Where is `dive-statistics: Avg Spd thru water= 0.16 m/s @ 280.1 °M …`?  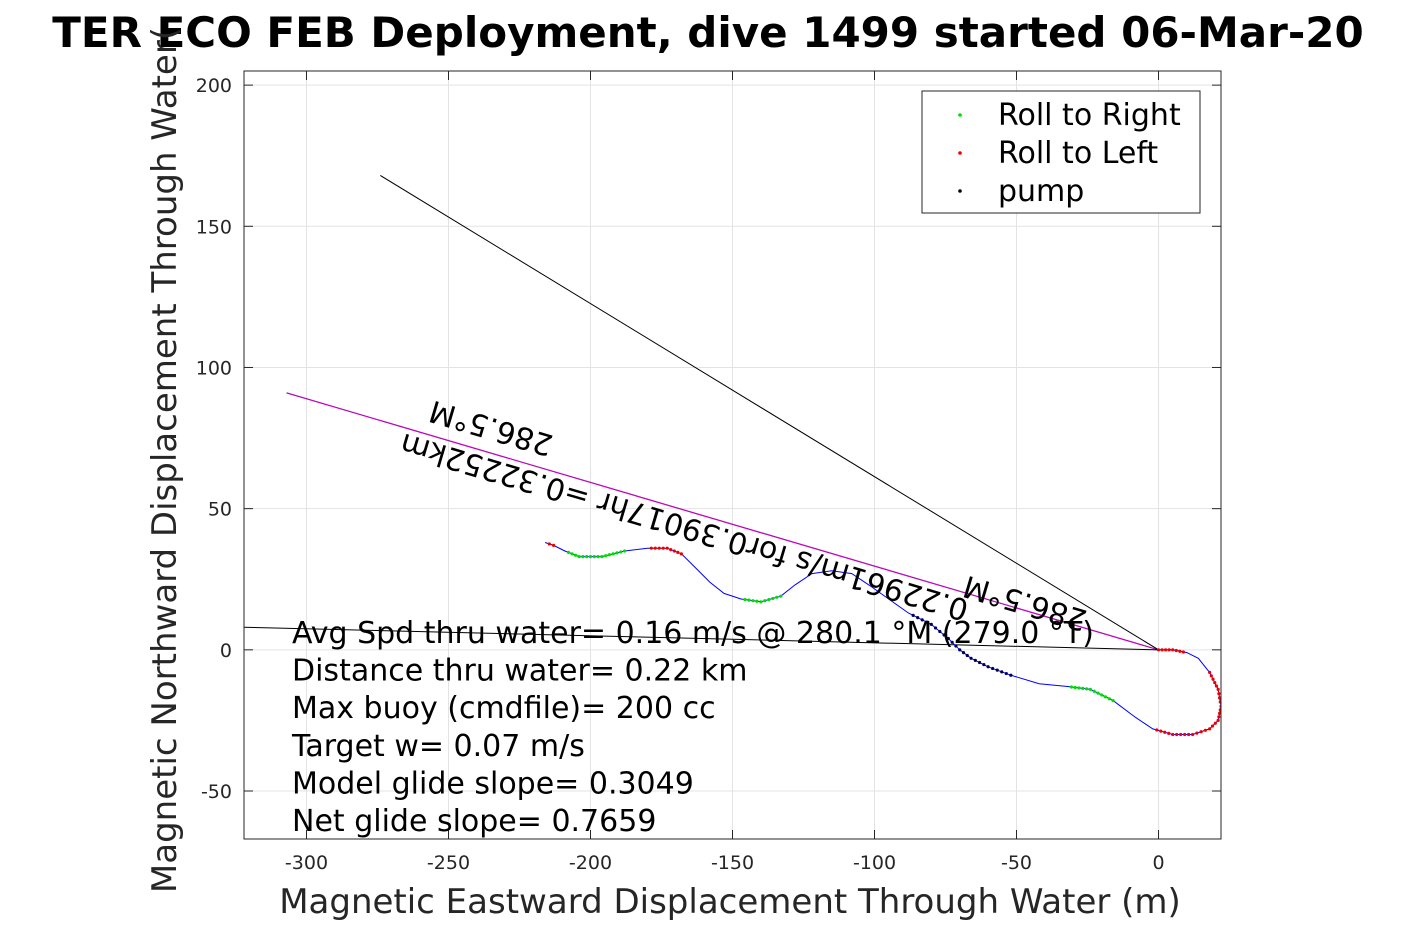 dive-statistics: Avg Spd thru water= 0.16 m/s @ 280.1 °M … is located at coordinates (692, 727).